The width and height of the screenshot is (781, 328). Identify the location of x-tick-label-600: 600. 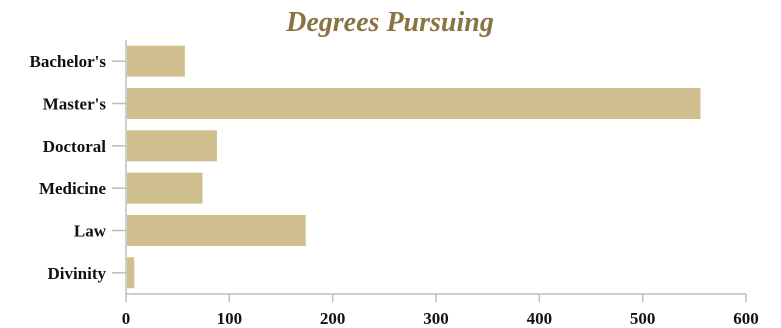
(746, 318).